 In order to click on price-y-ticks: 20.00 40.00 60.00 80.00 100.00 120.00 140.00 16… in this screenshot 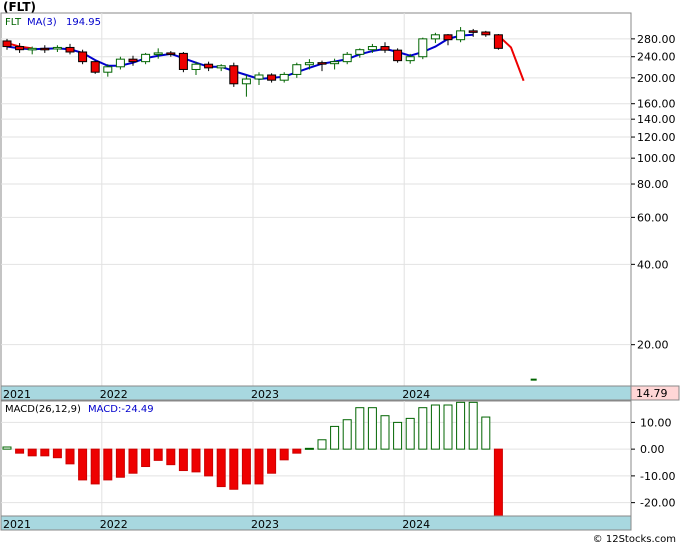, I will do `click(653, 192)`.